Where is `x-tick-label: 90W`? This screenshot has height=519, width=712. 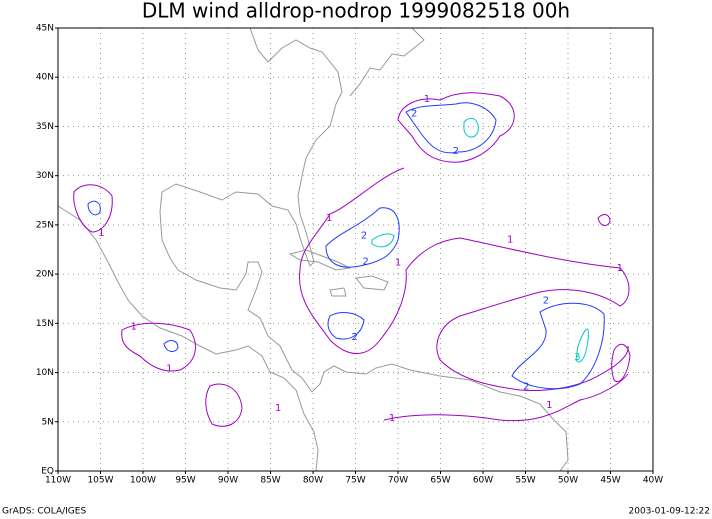
x-tick-label: 90W is located at coordinates (228, 481).